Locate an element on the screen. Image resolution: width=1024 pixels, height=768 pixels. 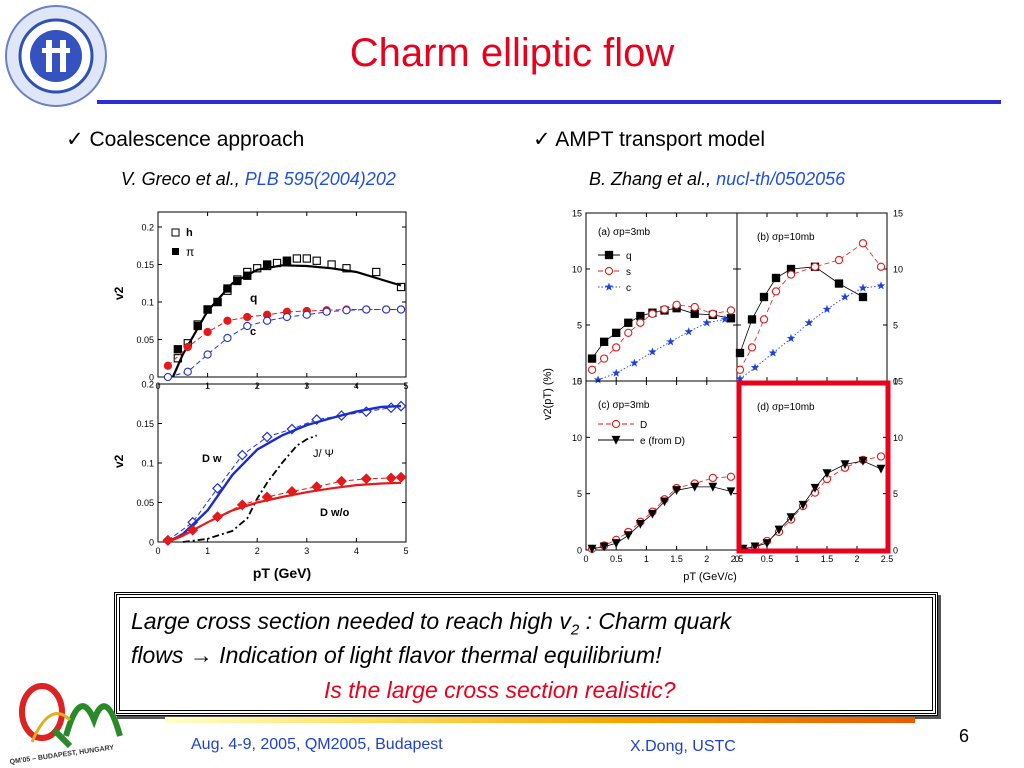
citation-authors: V. Greco et al., is located at coordinates (183, 179).